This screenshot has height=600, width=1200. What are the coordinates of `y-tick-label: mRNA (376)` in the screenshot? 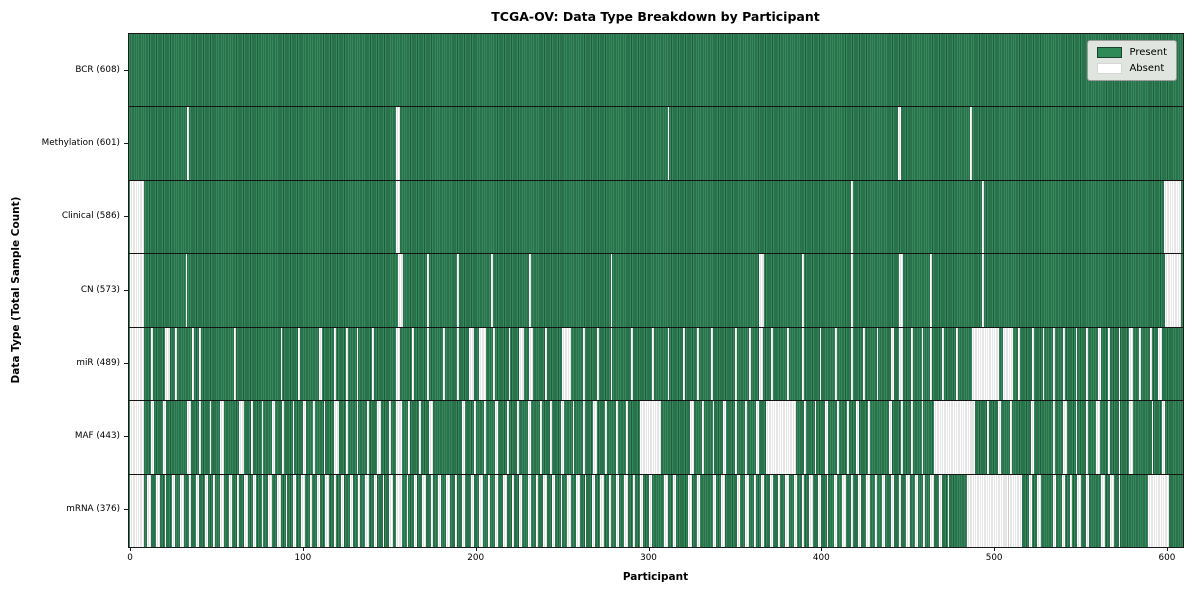 It's located at (93, 509).